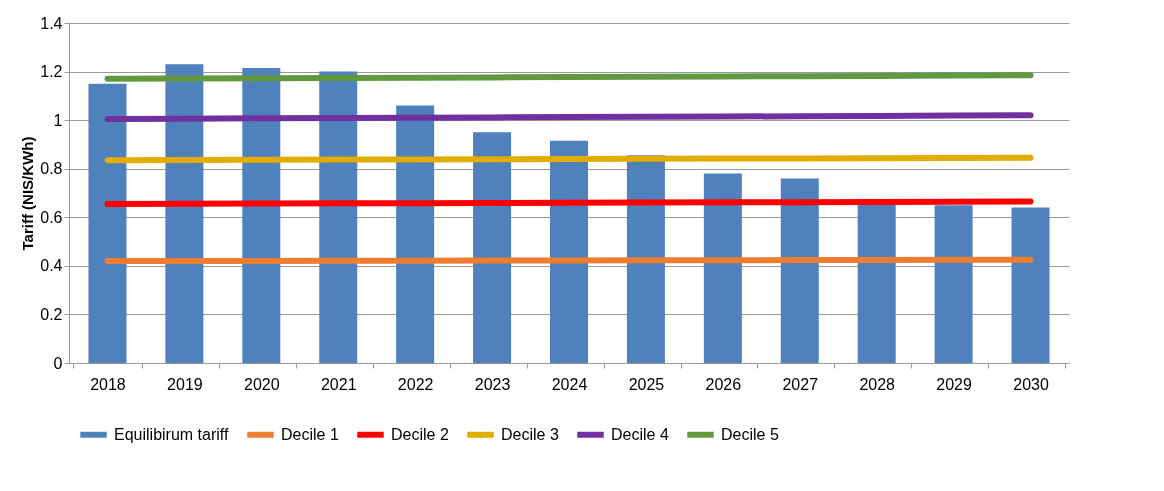 This screenshot has height=491, width=1164. I want to click on x-tick-label: 2023, so click(492, 384).